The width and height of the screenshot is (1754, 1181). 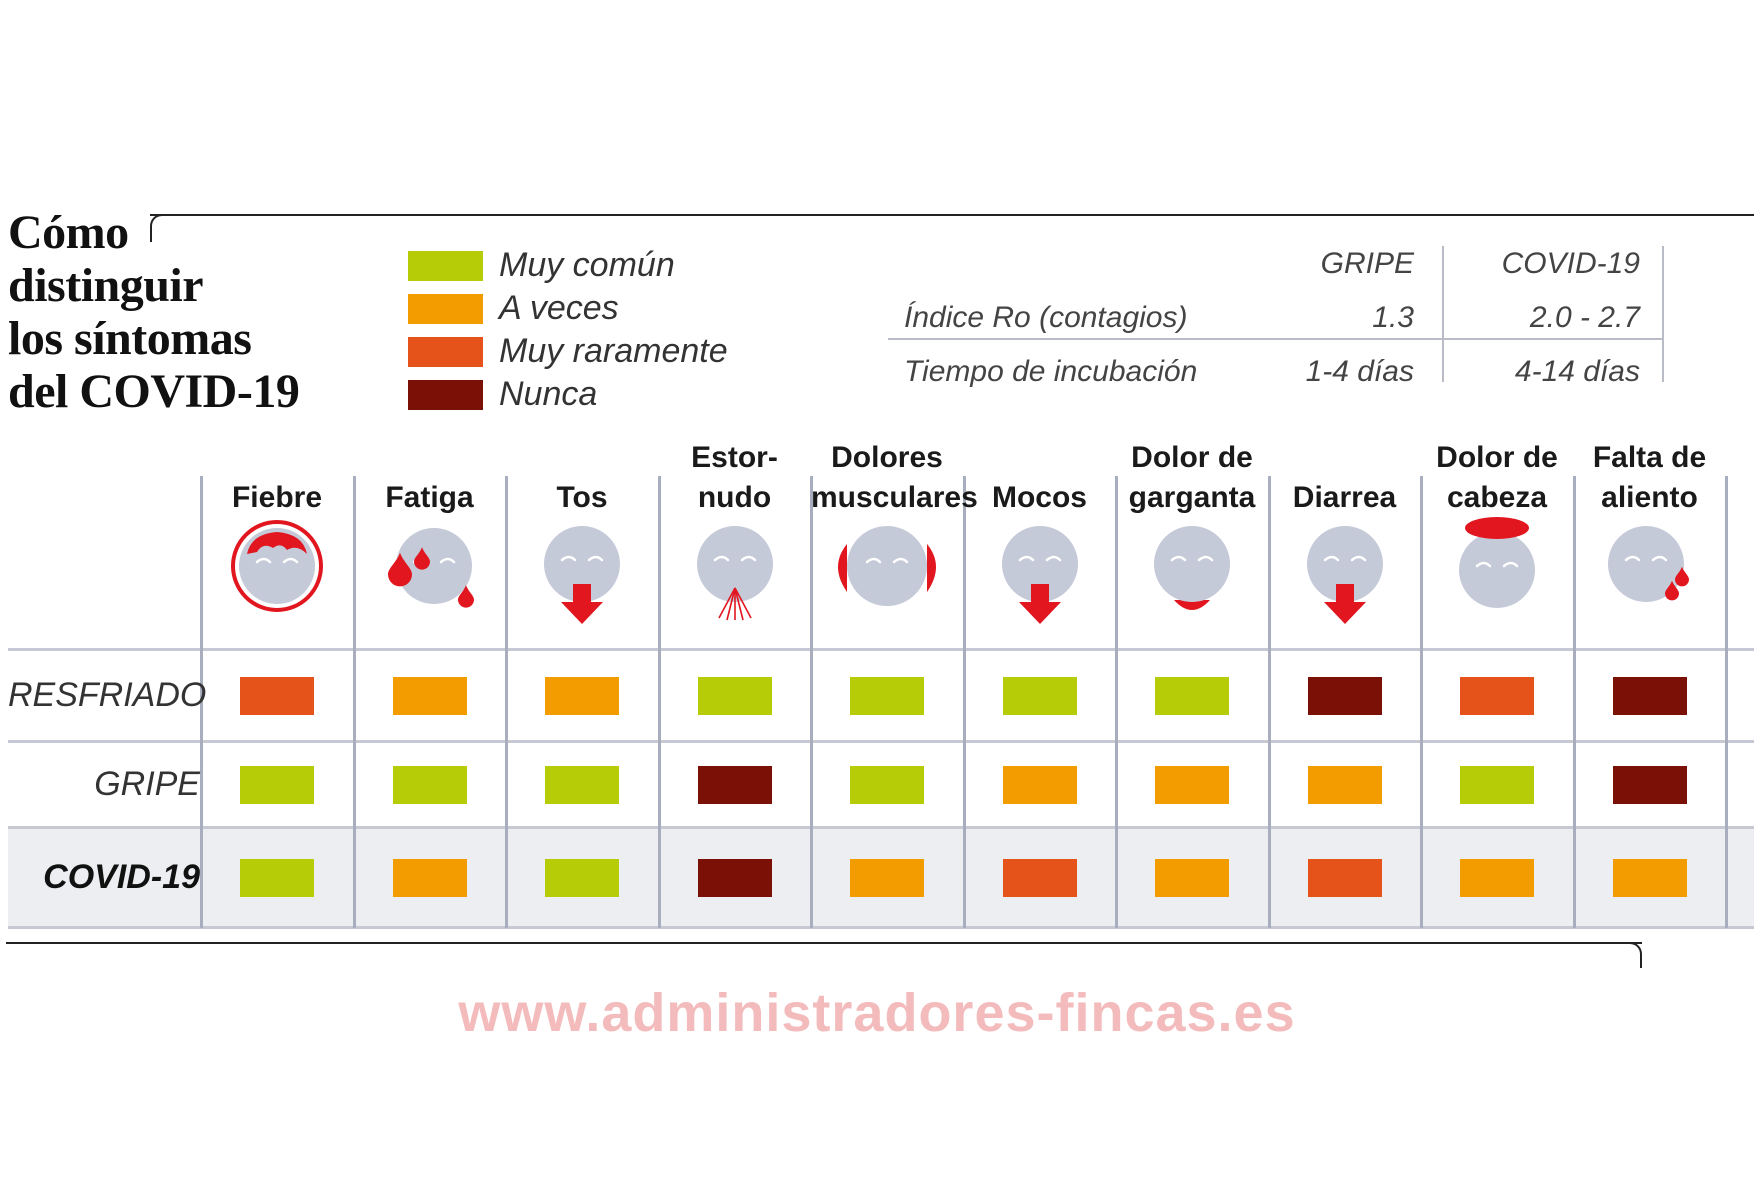 What do you see at coordinates (430, 473) in the screenshot?
I see `column-header: Fatiga` at bounding box center [430, 473].